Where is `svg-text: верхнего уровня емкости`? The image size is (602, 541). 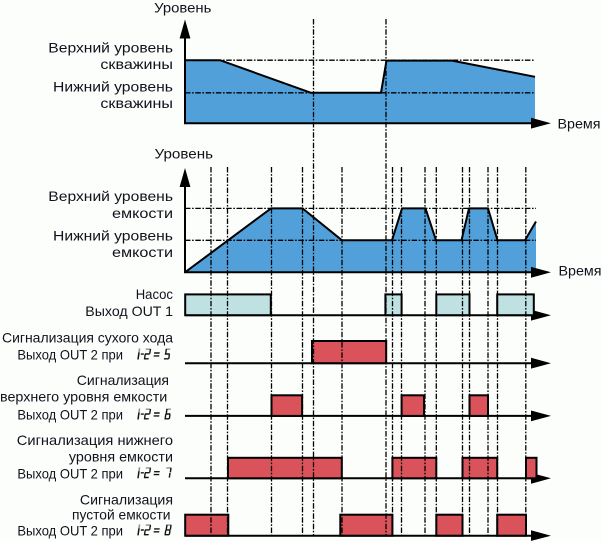
svg-text: верхнего уровня емкости is located at coordinates (83, 397).